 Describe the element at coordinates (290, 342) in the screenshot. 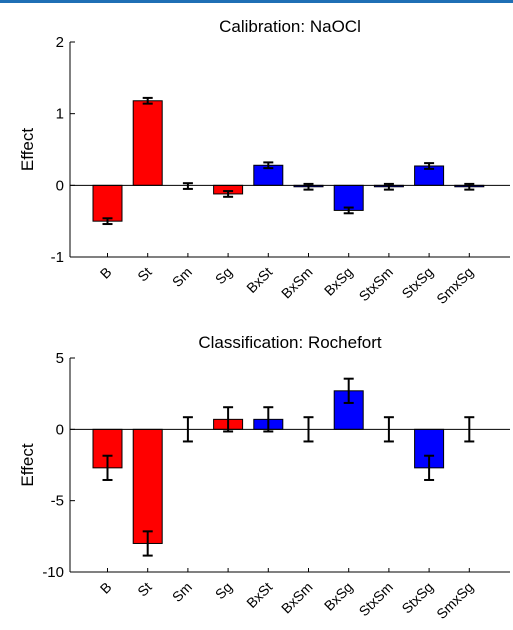

I see `chart-title: Classification: Rochefort` at that location.